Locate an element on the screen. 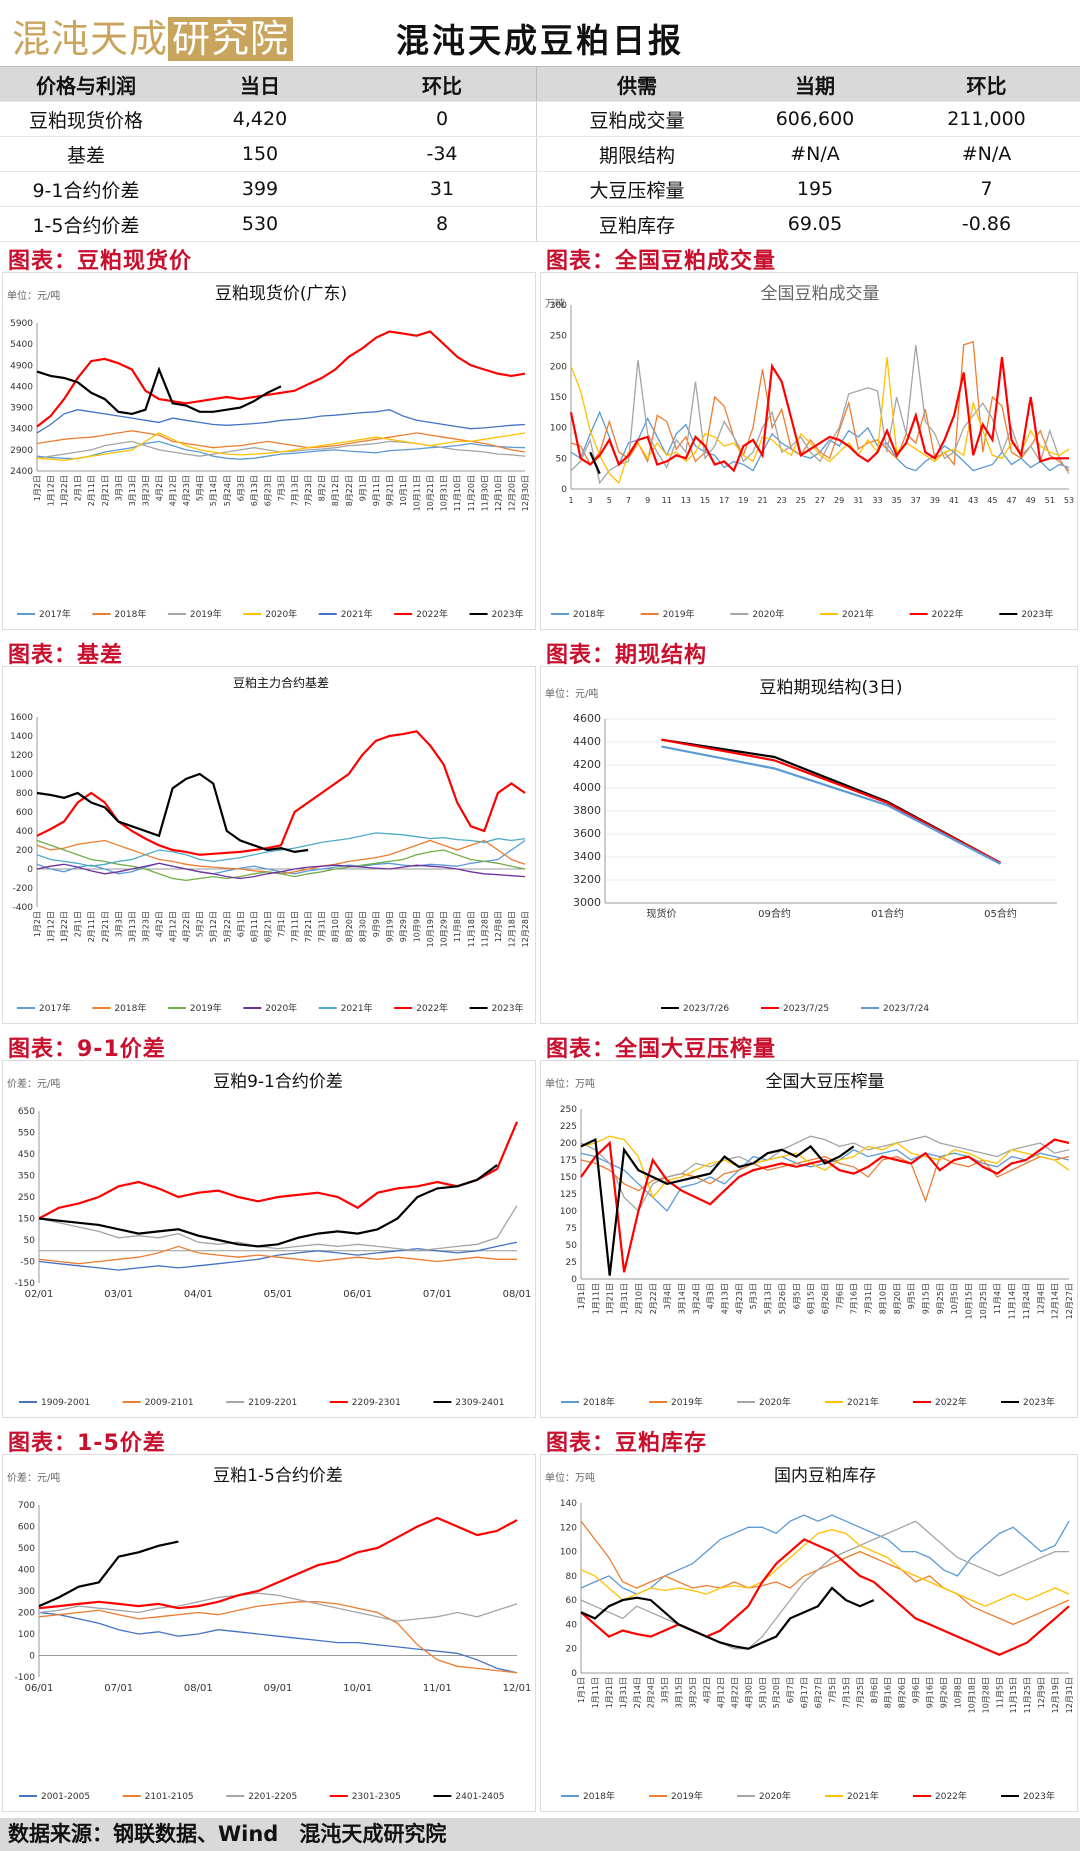 This screenshot has width=1080, height=1851. x-tick-label: 12月30日 is located at coordinates (525, 493).